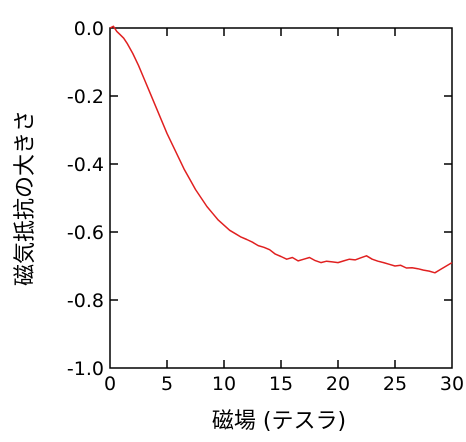  Describe the element at coordinates (85, 233) in the screenshot. I see `y-tick-label: -0.6` at that location.